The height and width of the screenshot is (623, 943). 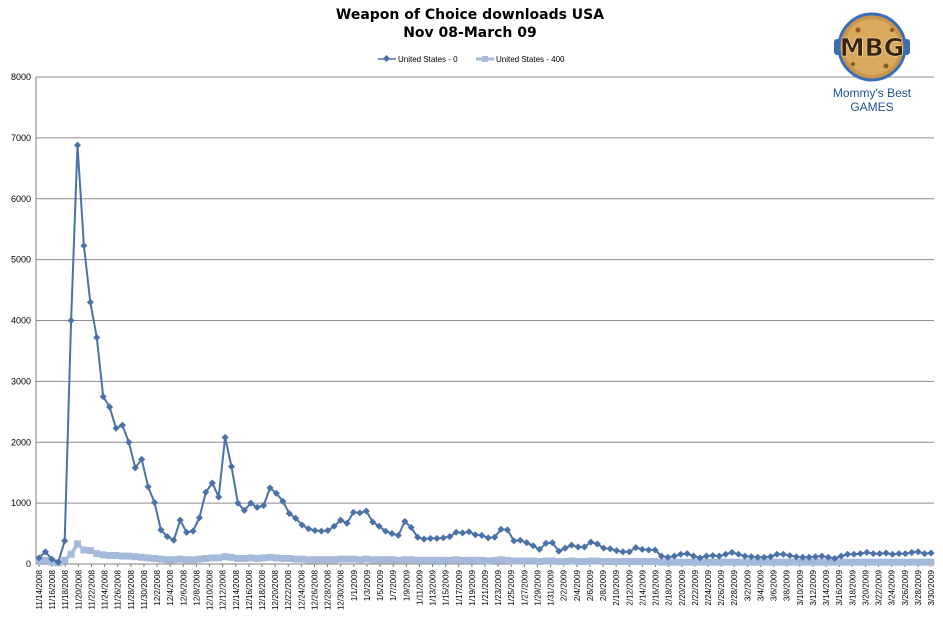 What do you see at coordinates (21, 138) in the screenshot?
I see `y-tick-label: 7000` at bounding box center [21, 138].